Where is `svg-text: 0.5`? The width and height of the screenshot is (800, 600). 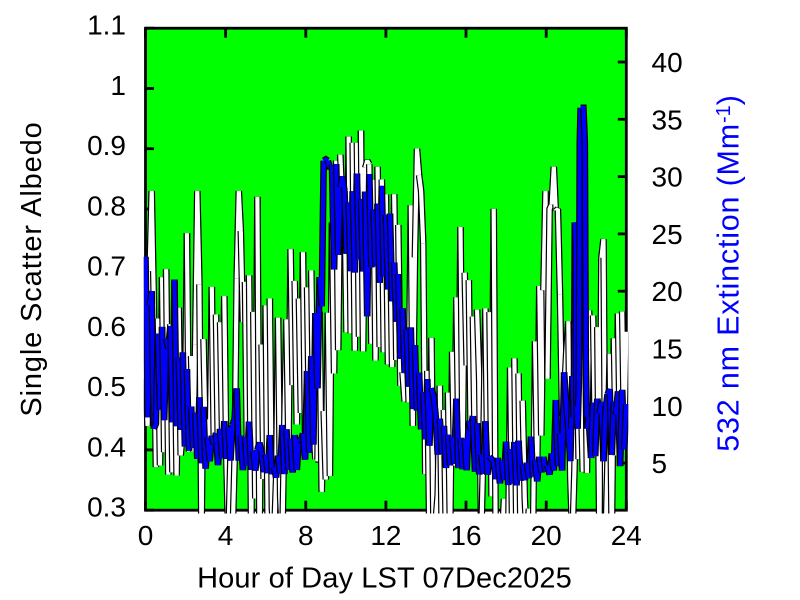 svg-text: 0.5 is located at coordinates (106, 386).